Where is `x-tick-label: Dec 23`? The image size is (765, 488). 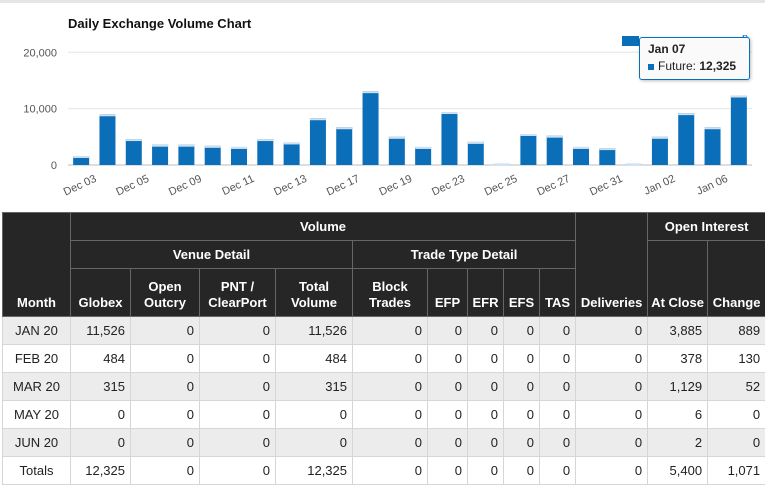
x-tick-label: Dec 23 is located at coordinates (448, 186).